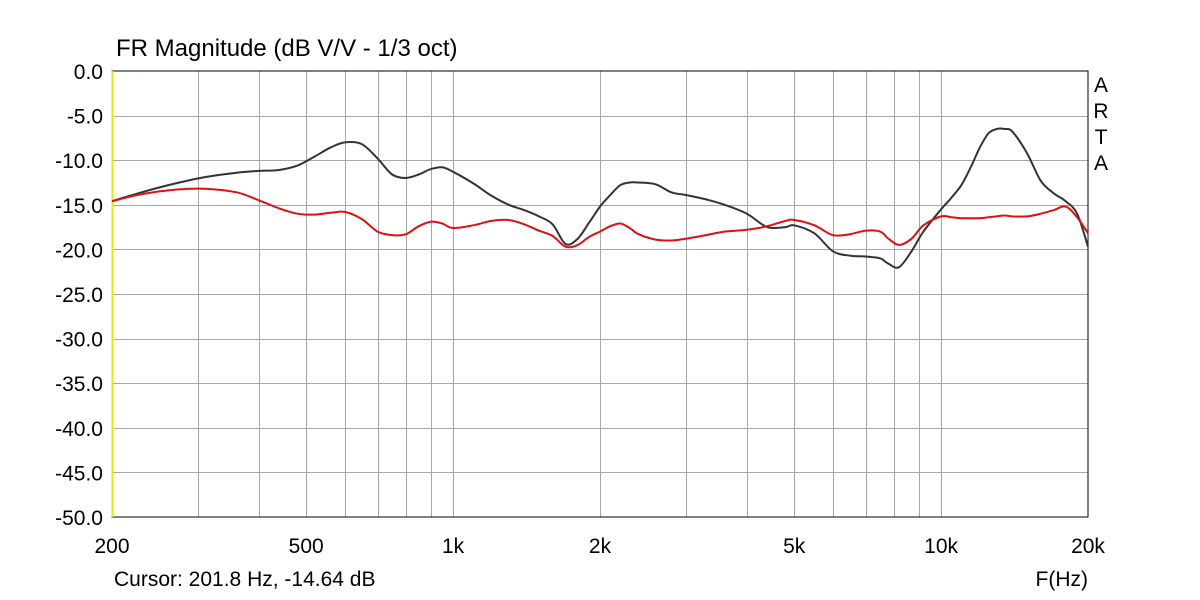 This screenshot has height=600, width=1200. Describe the element at coordinates (1062, 579) in the screenshot. I see `x-axis-label: F(Hz)` at that location.